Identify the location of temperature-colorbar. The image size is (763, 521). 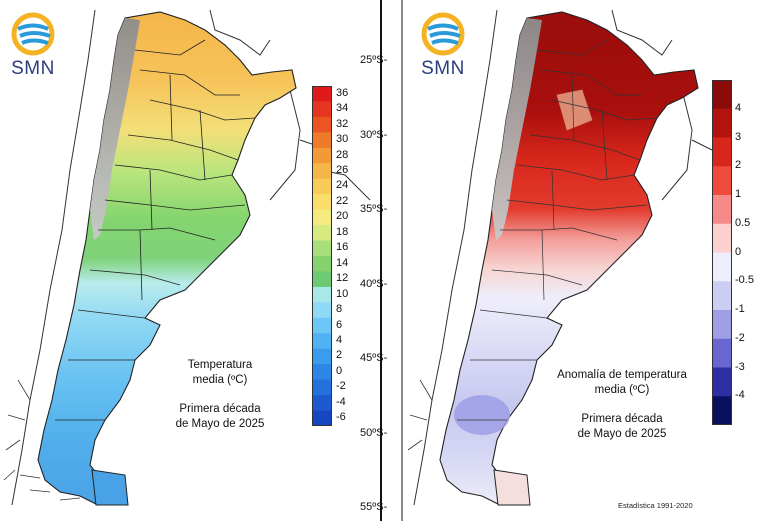
(322, 256).